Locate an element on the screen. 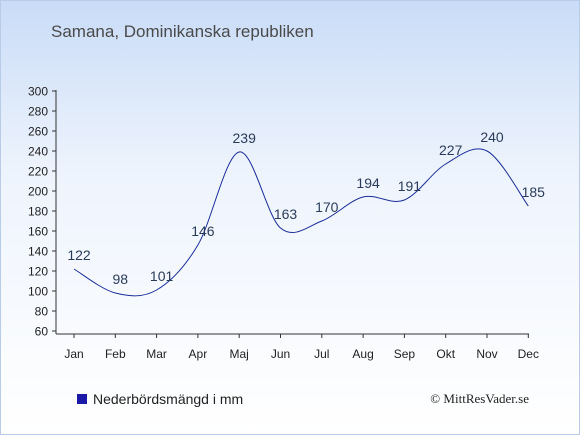 The image size is (580, 435). x-tick-label: Mar is located at coordinates (156, 354).